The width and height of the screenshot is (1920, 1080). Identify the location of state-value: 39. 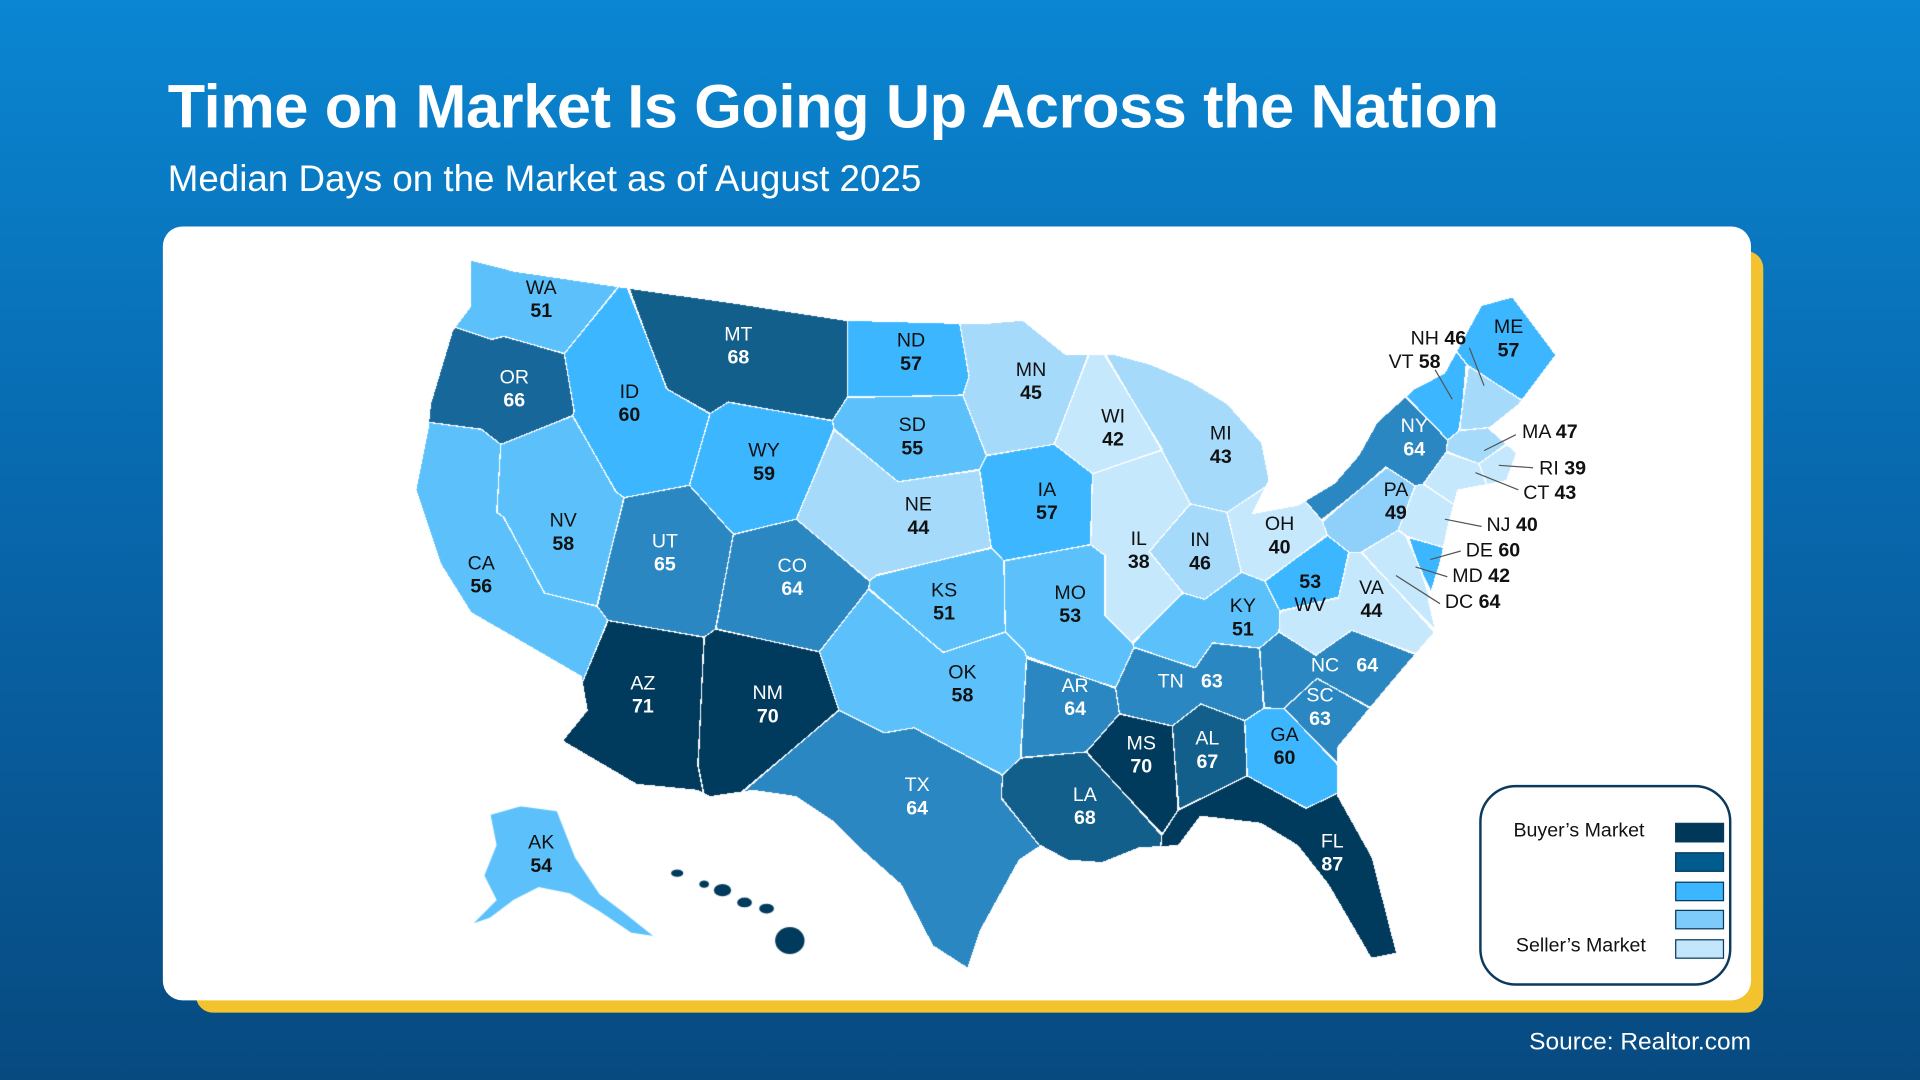
(1575, 469).